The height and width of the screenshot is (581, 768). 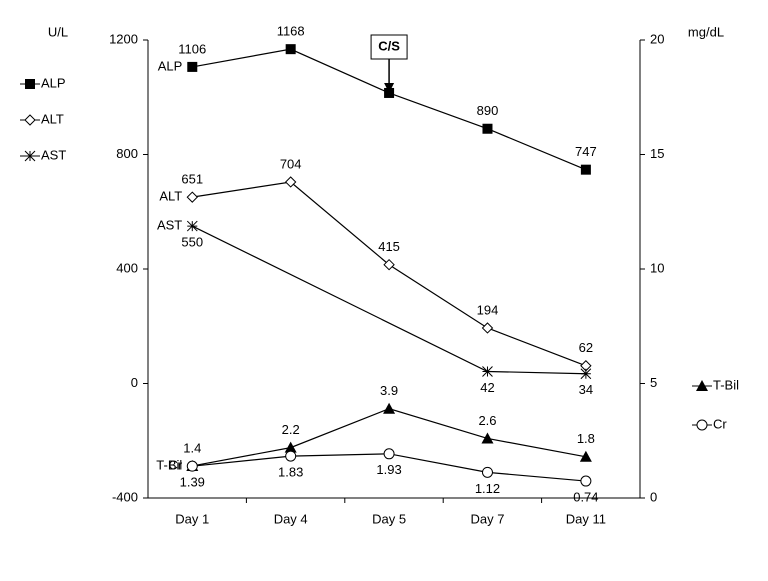 I want to click on y2-tick-label: 10, so click(x=657, y=267).